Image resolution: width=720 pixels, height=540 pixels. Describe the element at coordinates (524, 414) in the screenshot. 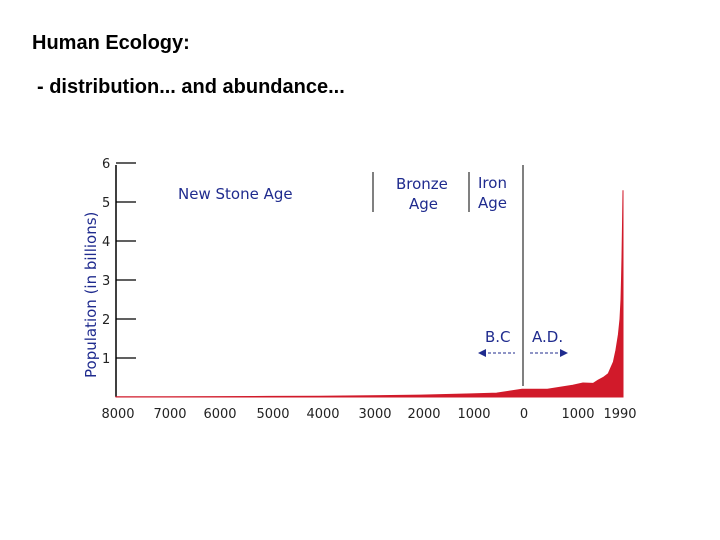

I see `x-tick-label: 0` at that location.